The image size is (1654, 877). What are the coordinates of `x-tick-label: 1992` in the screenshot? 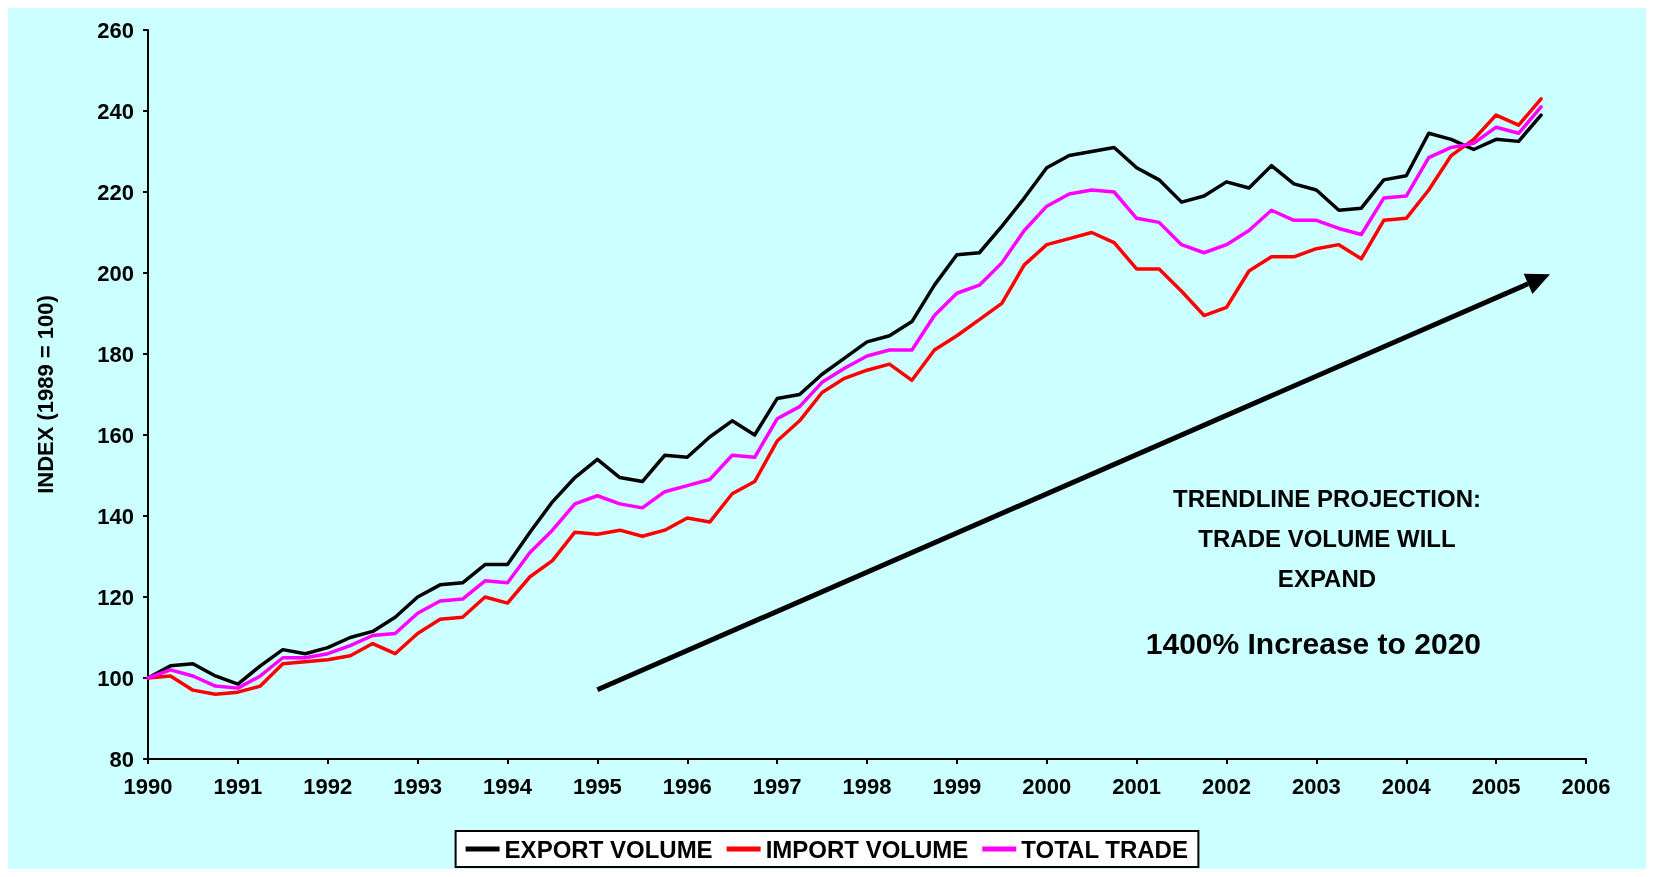 It's located at (328, 786).